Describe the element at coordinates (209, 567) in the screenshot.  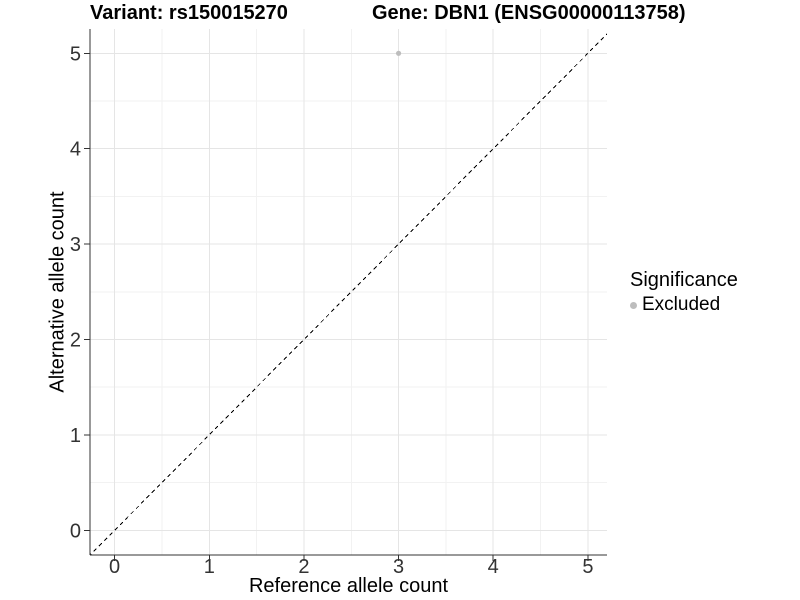
I see `x-tick-label: 1` at that location.